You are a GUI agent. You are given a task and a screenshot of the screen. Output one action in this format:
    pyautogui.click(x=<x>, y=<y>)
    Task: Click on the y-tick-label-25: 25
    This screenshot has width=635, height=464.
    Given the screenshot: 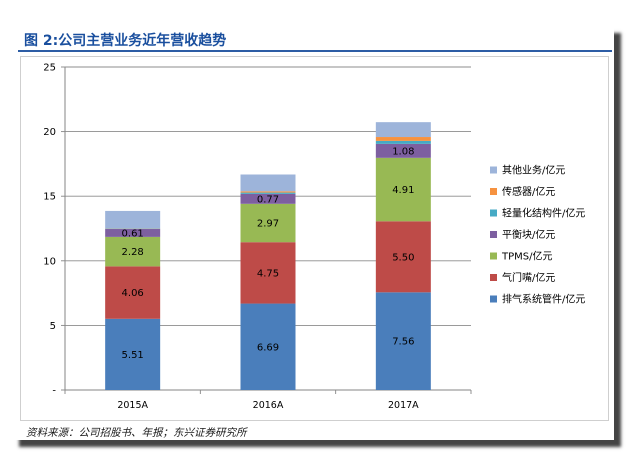 What is the action you would take?
    pyautogui.click(x=49, y=68)
    